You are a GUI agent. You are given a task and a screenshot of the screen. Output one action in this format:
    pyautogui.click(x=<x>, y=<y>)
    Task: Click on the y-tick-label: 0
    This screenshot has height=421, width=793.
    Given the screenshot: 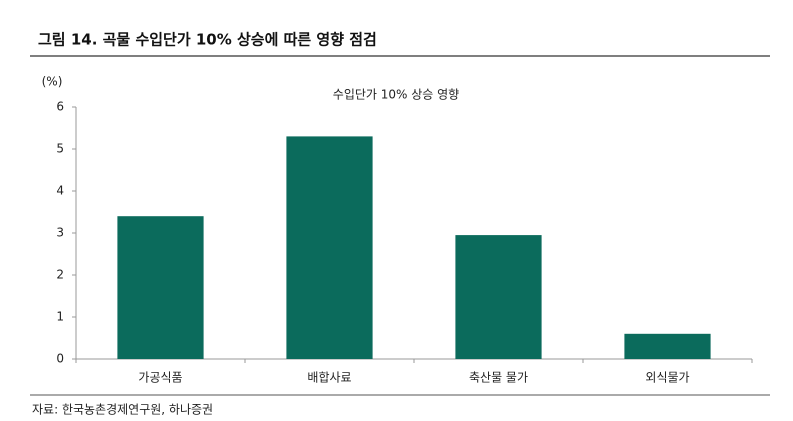 What is the action you would take?
    pyautogui.click(x=60, y=359)
    